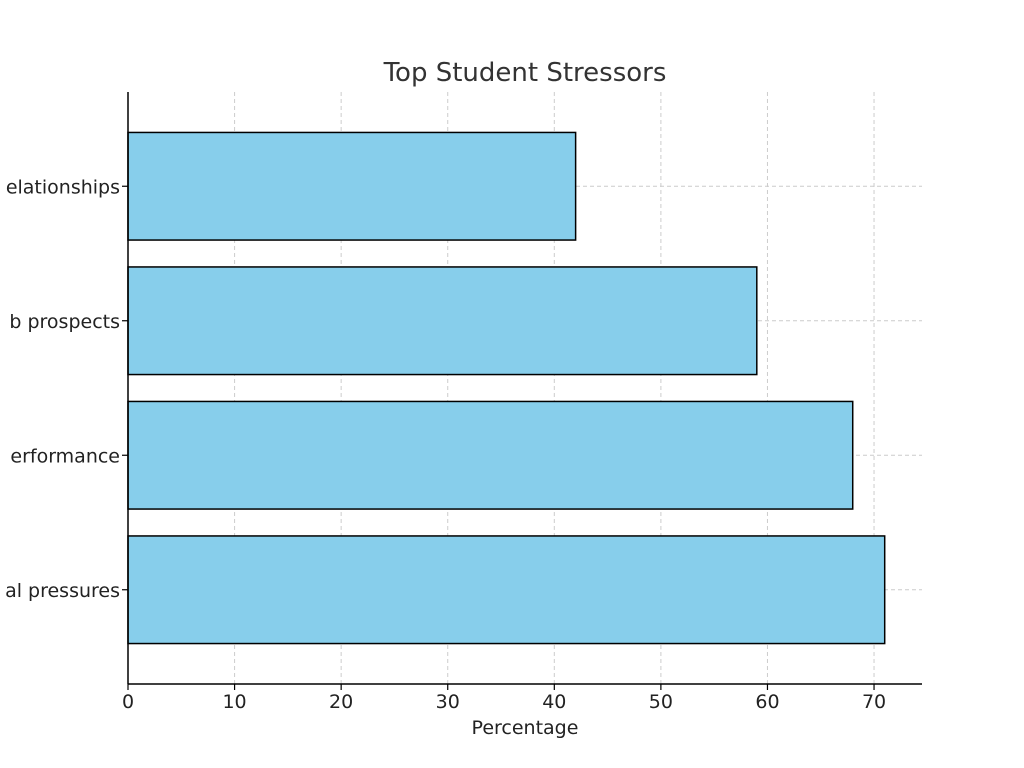  I want to click on x-tick-label: 50, so click(661, 702).